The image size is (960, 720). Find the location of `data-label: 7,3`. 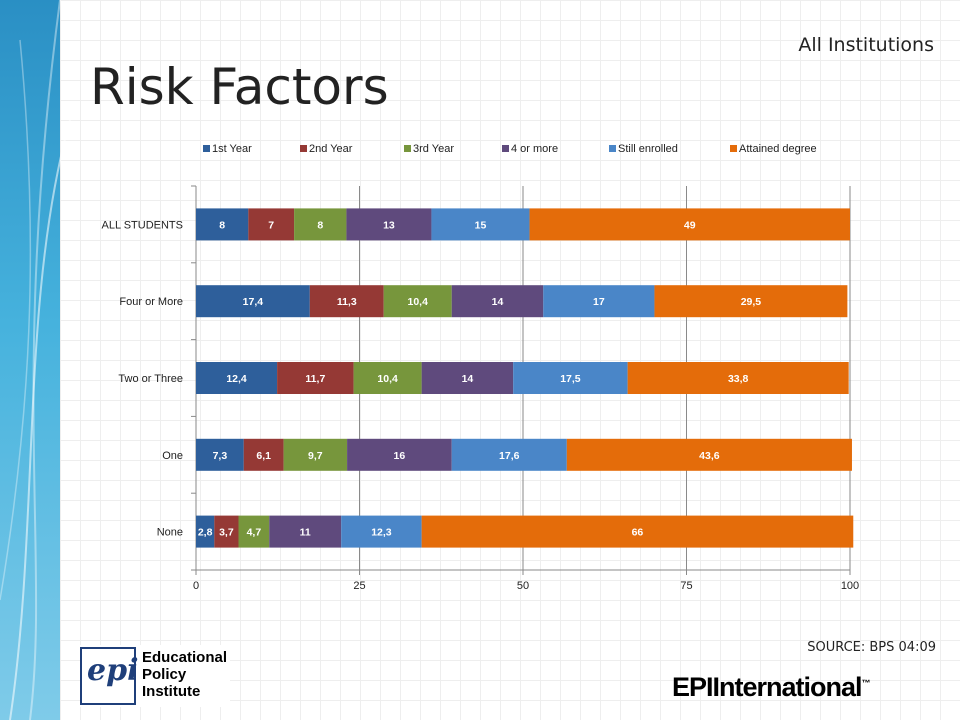

data-label: 7,3 is located at coordinates (220, 456).